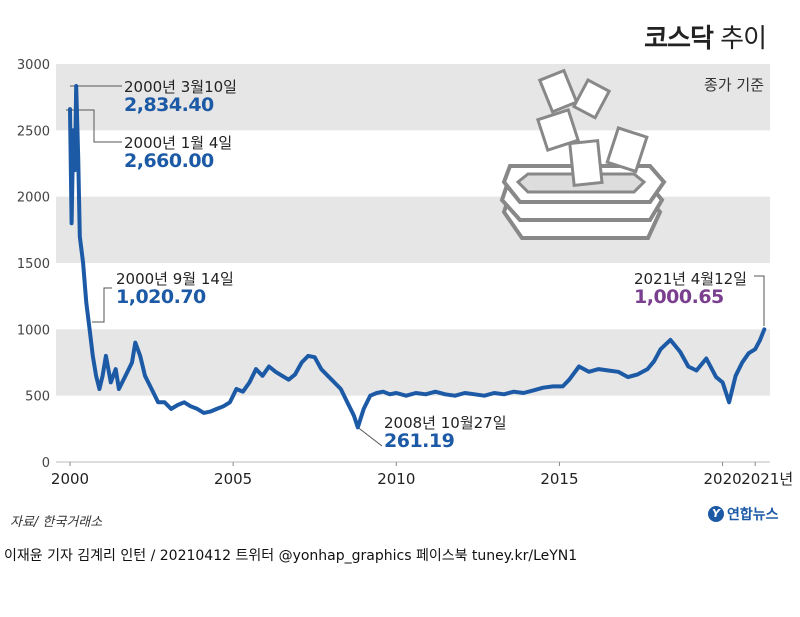 The image size is (800, 617). Describe the element at coordinates (161, 297) in the screenshot. I see `annotation-value-2000-09: 1,020.70` at that location.